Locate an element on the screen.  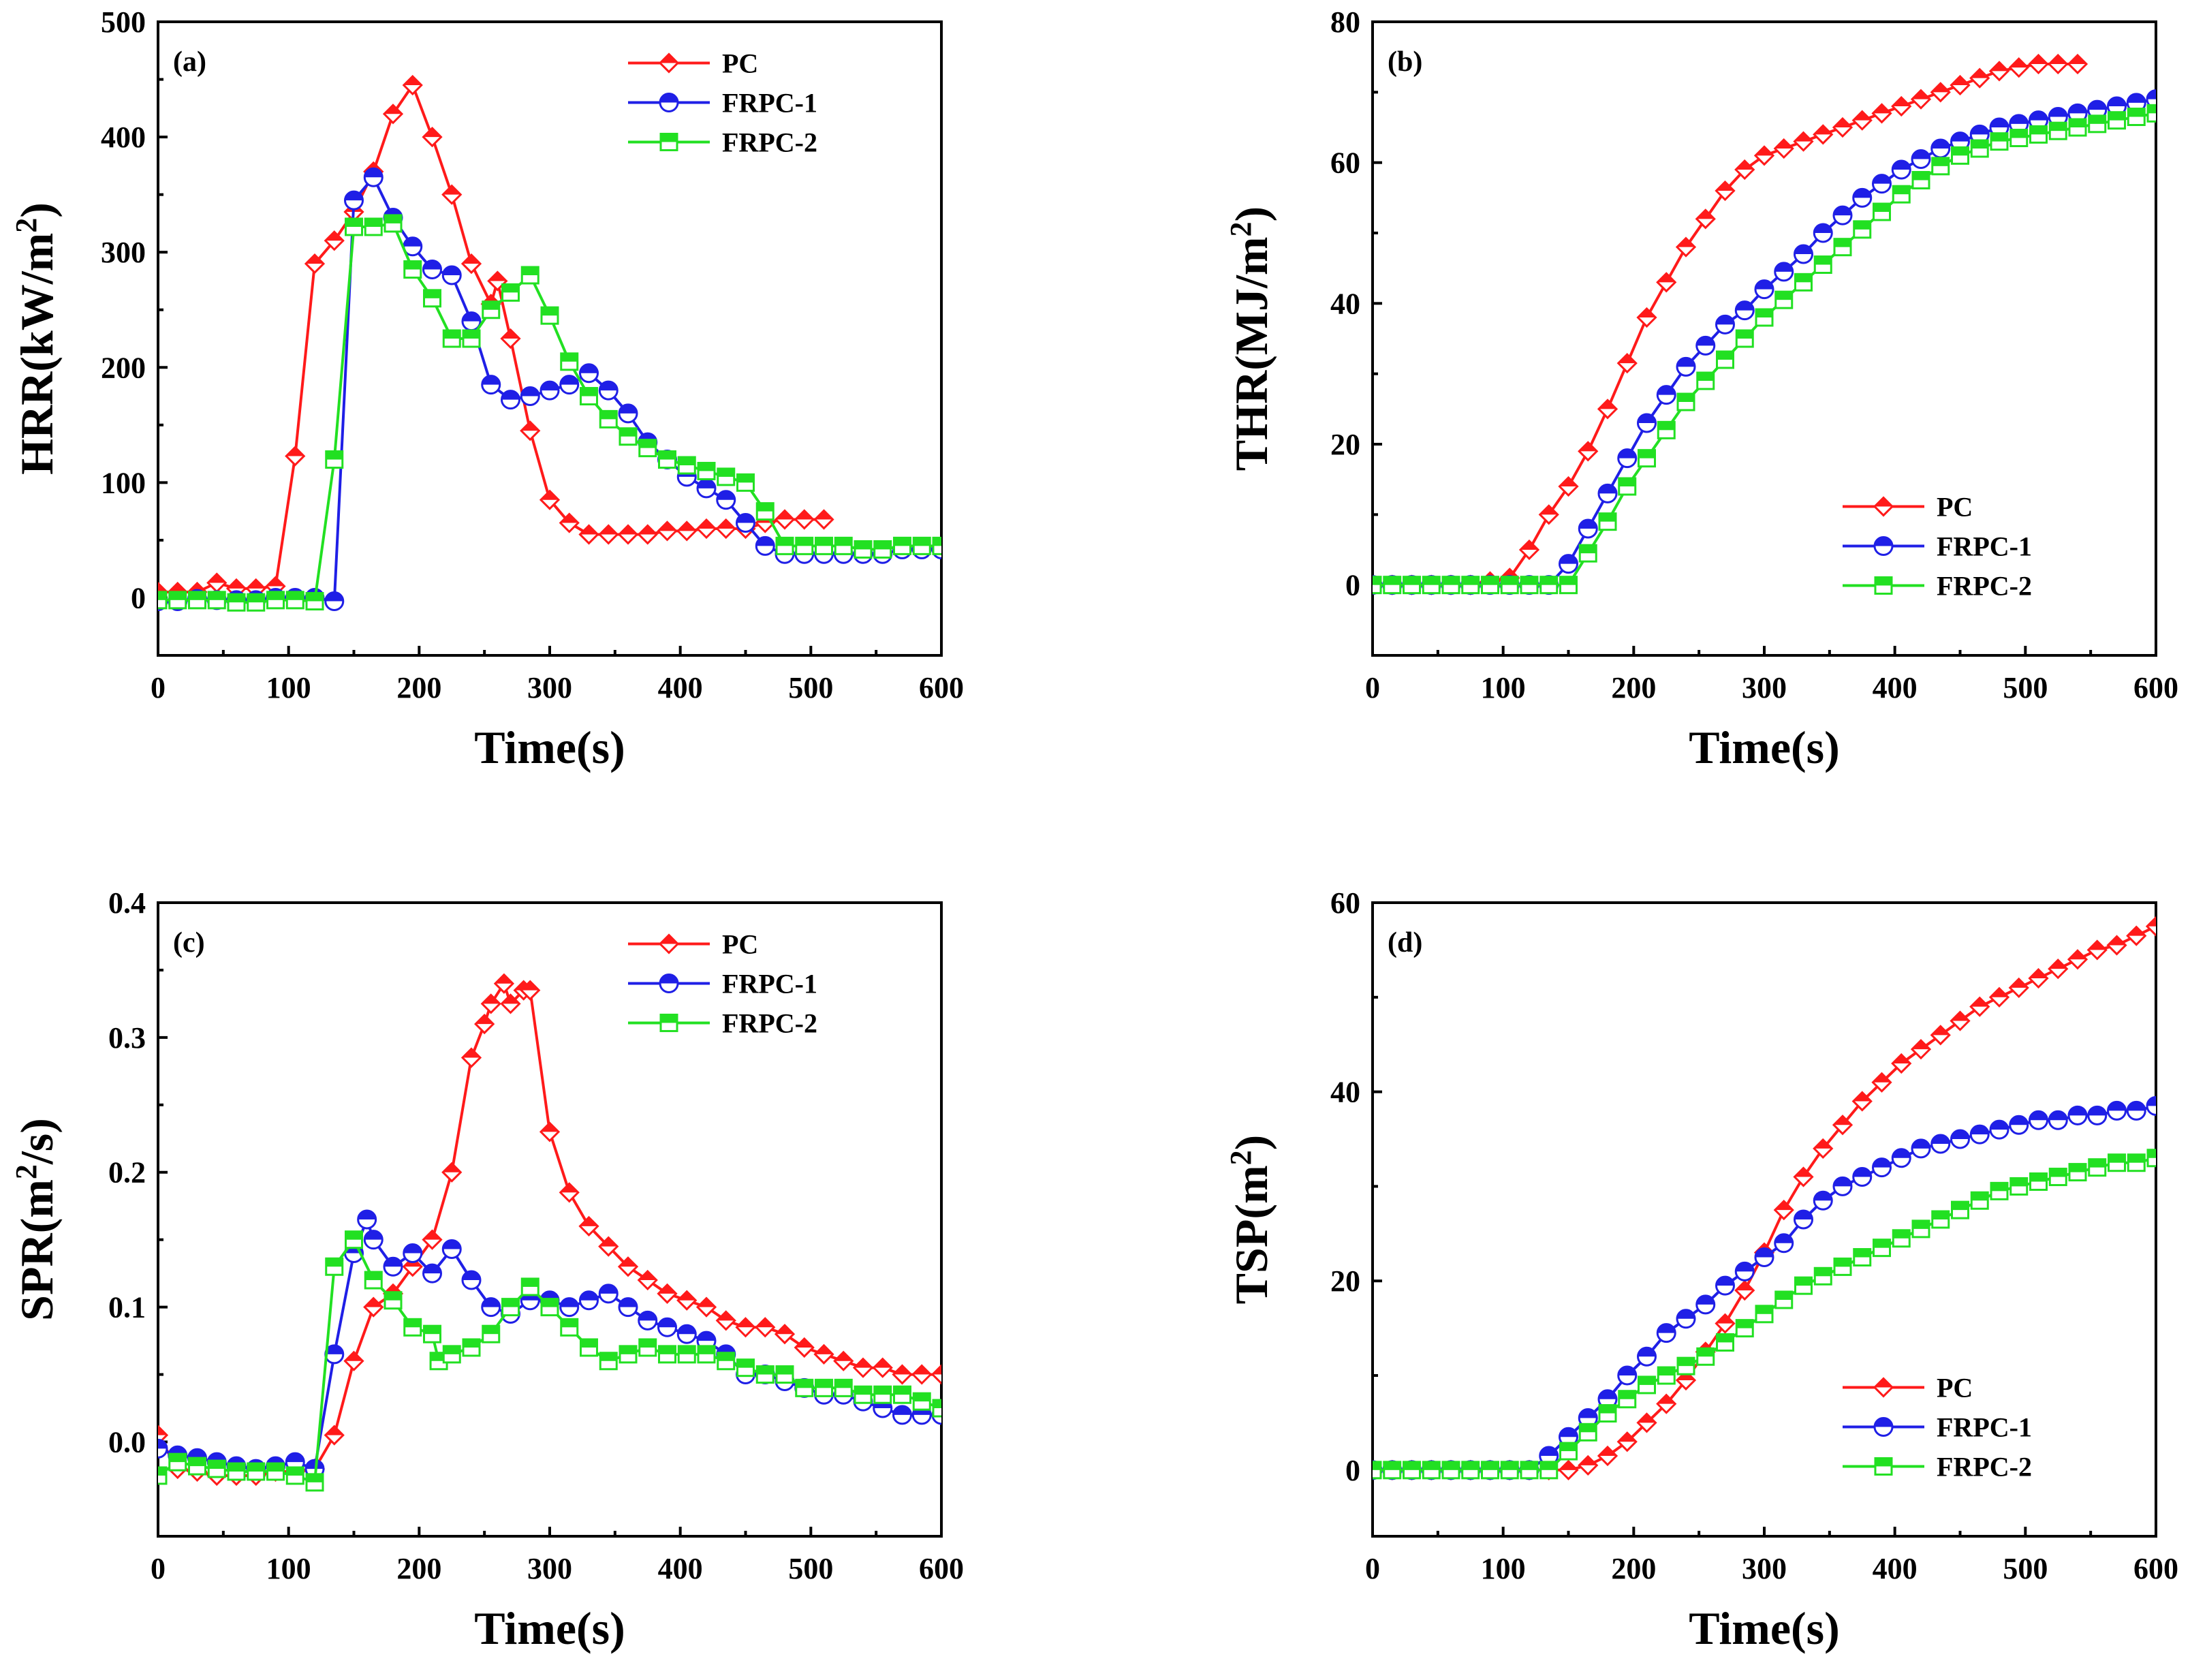
legend-label: PC is located at coordinates (740, 63).